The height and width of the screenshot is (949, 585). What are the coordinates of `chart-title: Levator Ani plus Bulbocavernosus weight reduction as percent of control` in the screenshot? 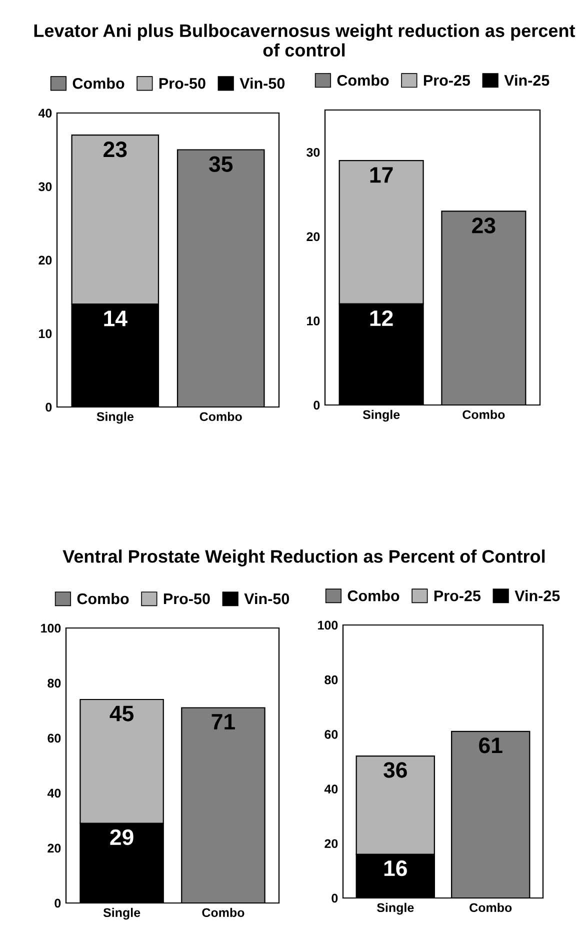 It's located at (305, 40).